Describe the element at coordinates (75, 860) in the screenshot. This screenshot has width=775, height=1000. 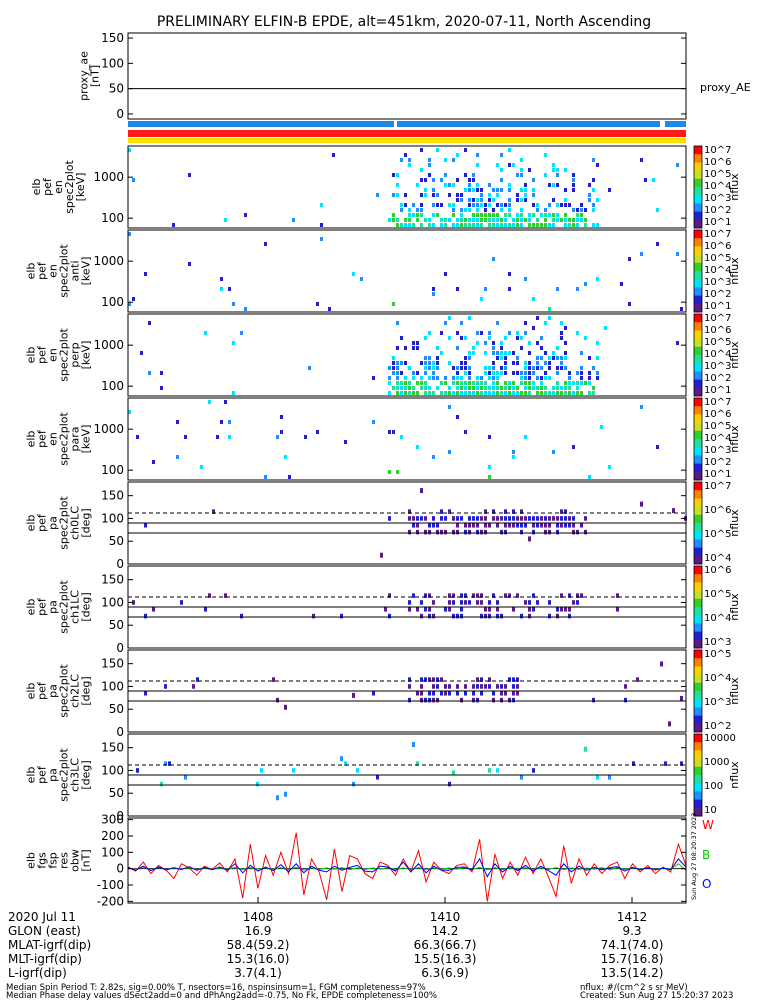
I see `y-axis-label-line: obw` at that location.